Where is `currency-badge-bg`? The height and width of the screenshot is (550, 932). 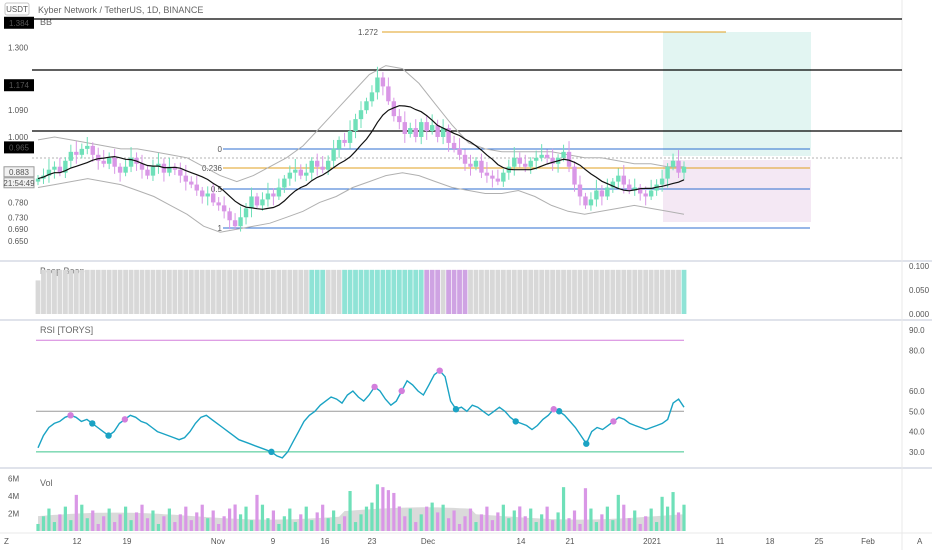 currency-badge-bg is located at coordinates (17, 9).